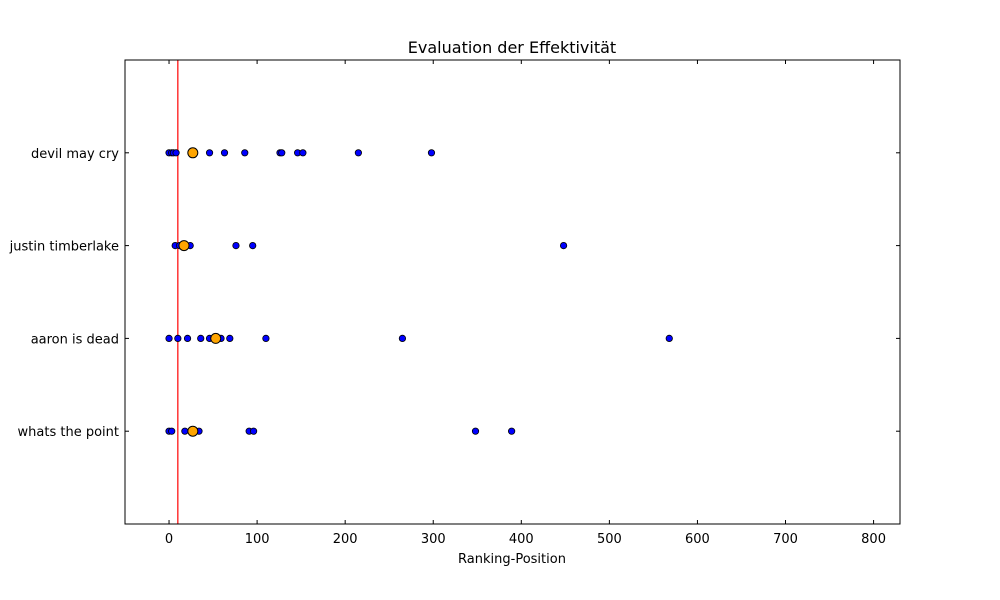  Describe the element at coordinates (257, 539) in the screenshot. I see `x-tick-label: 100` at that location.